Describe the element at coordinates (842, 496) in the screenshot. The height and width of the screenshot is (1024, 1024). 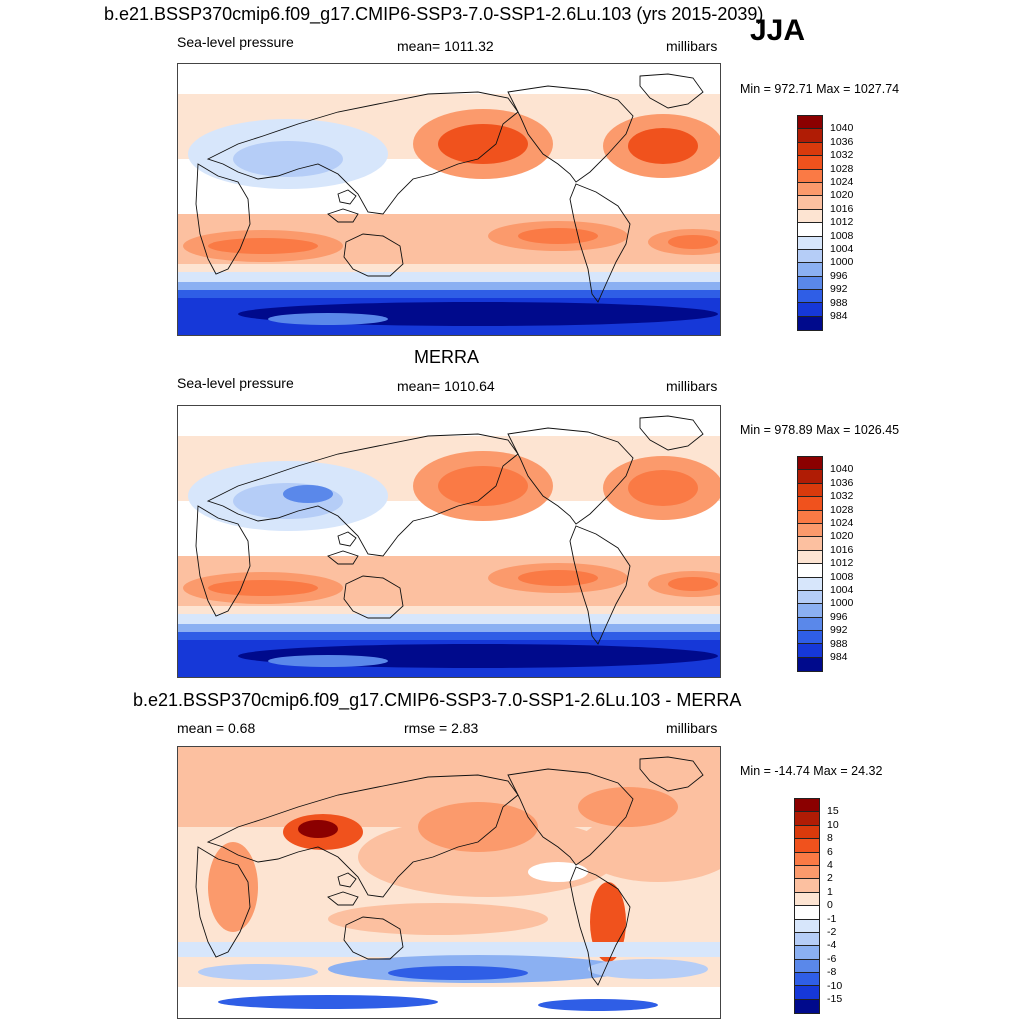
I see `colorbar-tick-label: 1032` at that location.